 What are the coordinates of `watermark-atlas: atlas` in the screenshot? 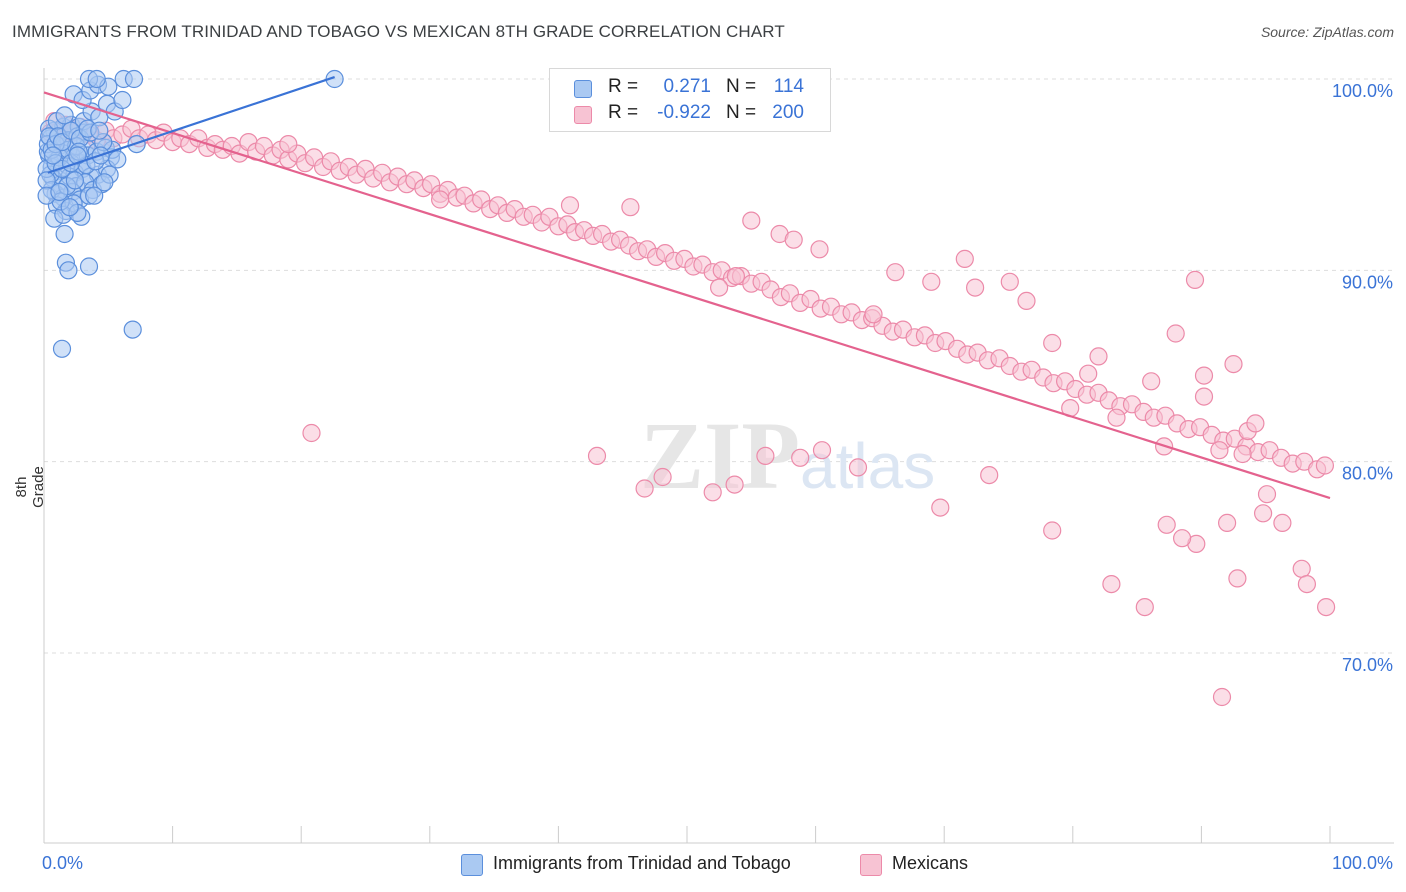 It's located at (867, 466).